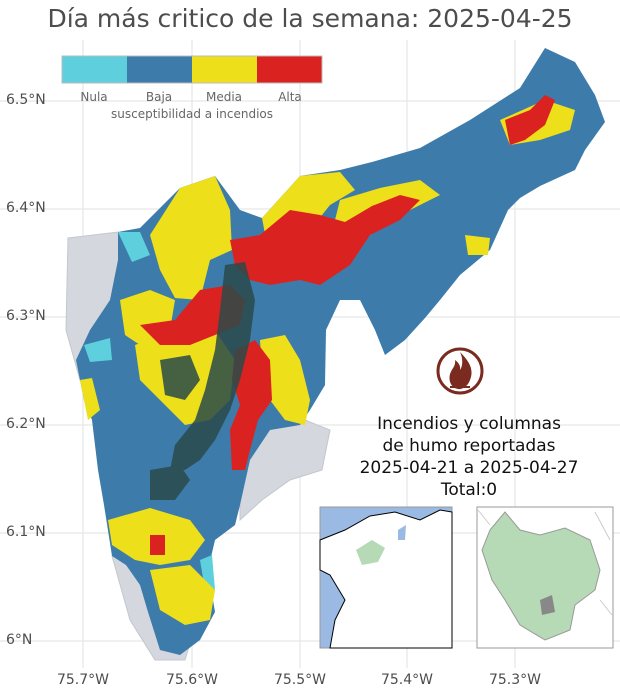 The height and width of the screenshot is (696, 620). Describe the element at coordinates (469, 446) in the screenshot. I see `fire-report-line: de humo reportadas` at that location.